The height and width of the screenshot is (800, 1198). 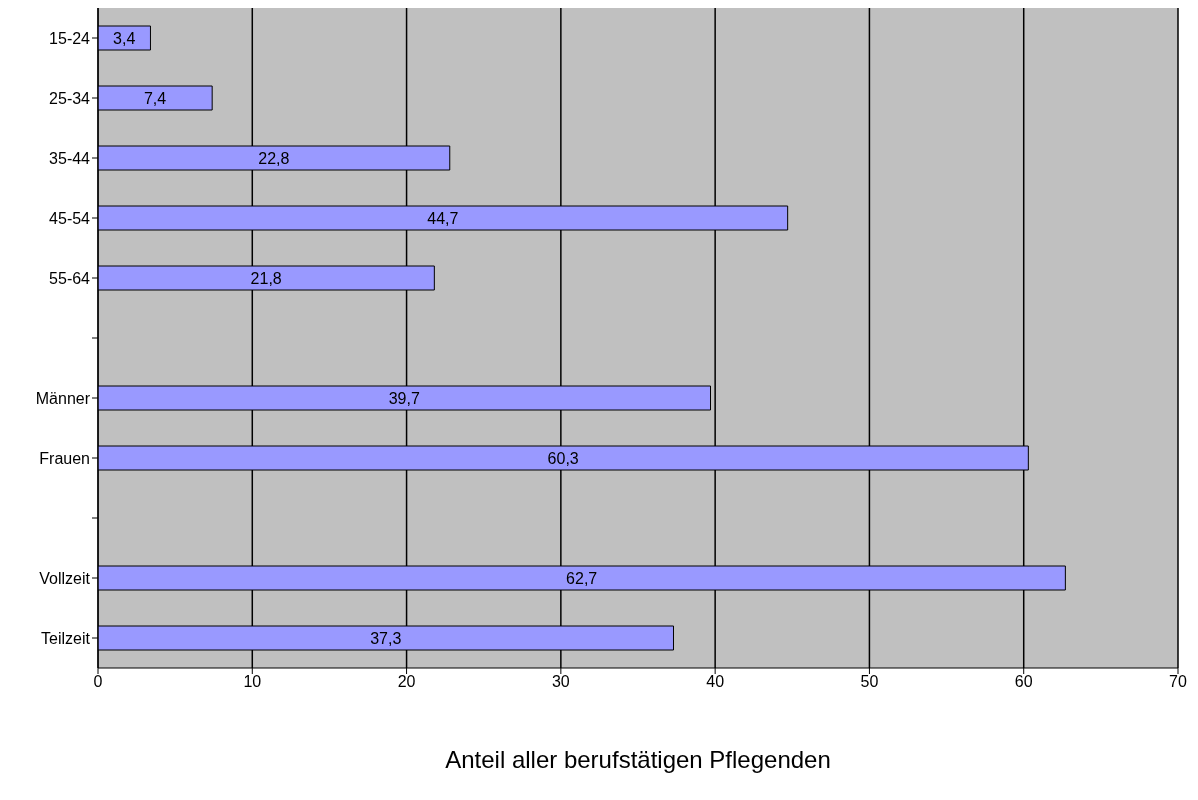 What do you see at coordinates (386, 638) in the screenshot?
I see `data-label: 37,3` at bounding box center [386, 638].